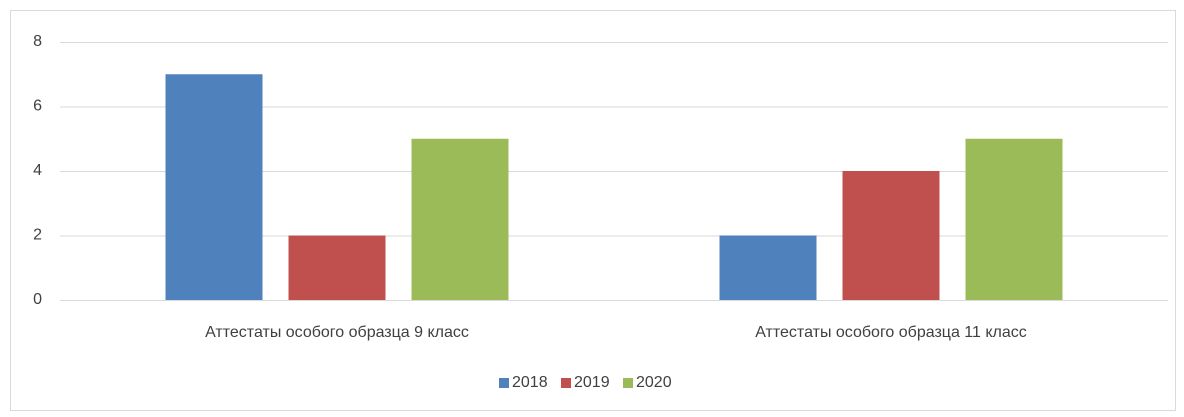  What do you see at coordinates (37, 170) in the screenshot?
I see `y-tick-label: 4` at bounding box center [37, 170].